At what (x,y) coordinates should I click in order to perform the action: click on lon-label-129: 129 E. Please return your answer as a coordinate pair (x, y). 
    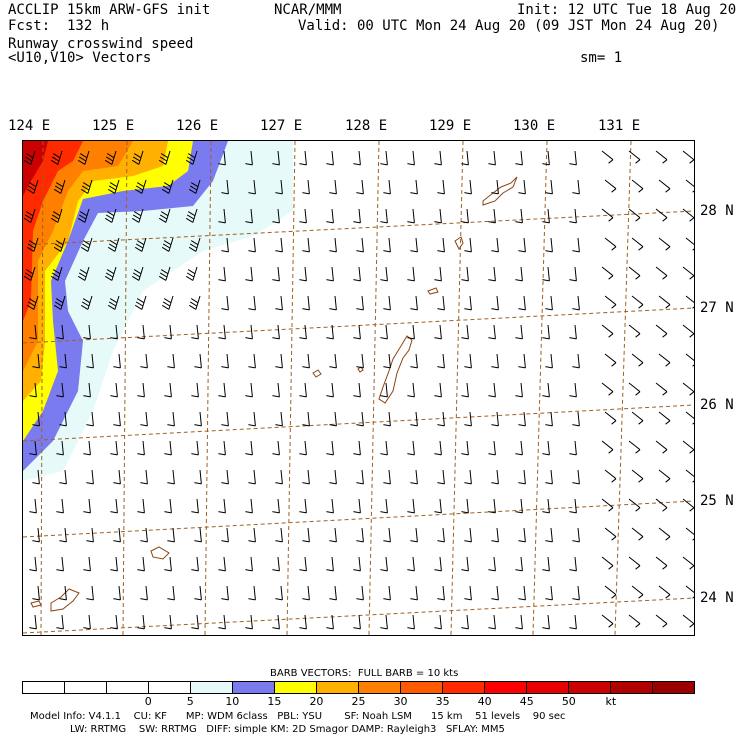
    Looking at the image, I should click on (450, 126).